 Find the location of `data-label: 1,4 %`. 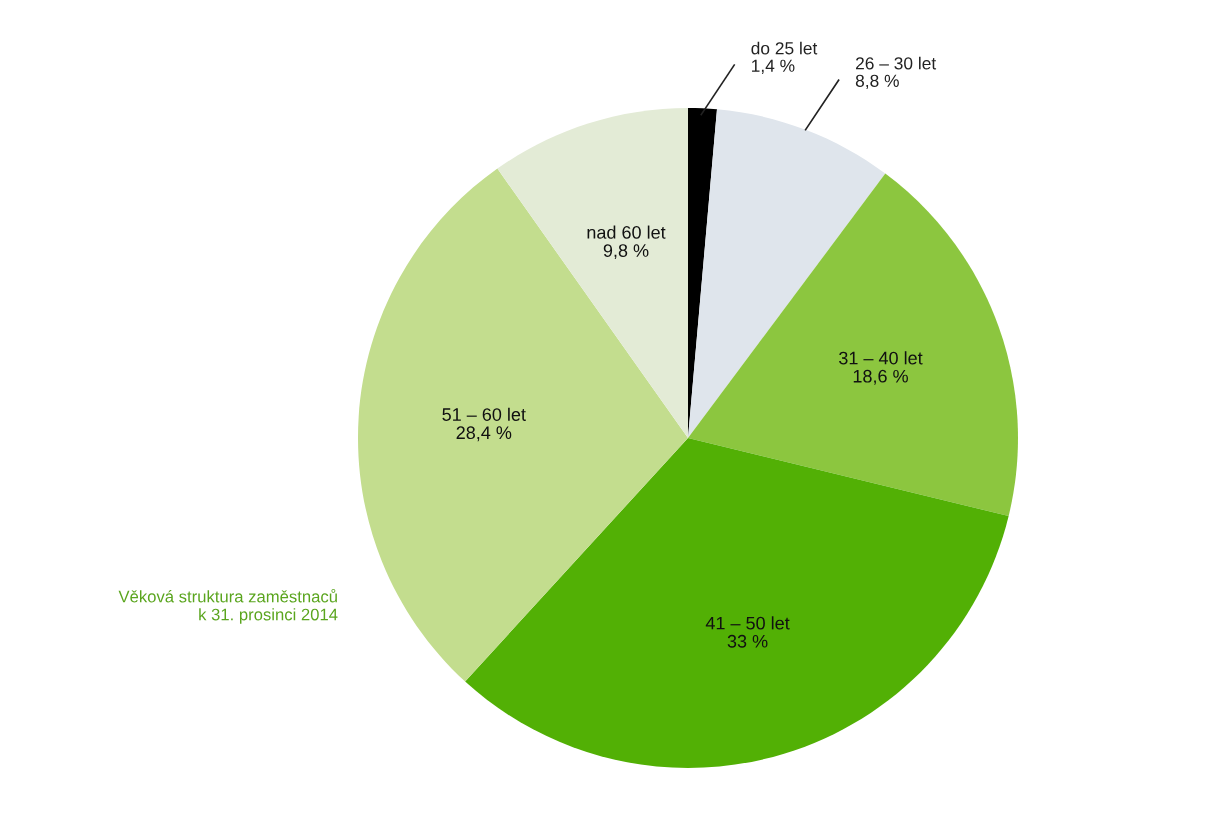

data-label: 1,4 % is located at coordinates (773, 66).